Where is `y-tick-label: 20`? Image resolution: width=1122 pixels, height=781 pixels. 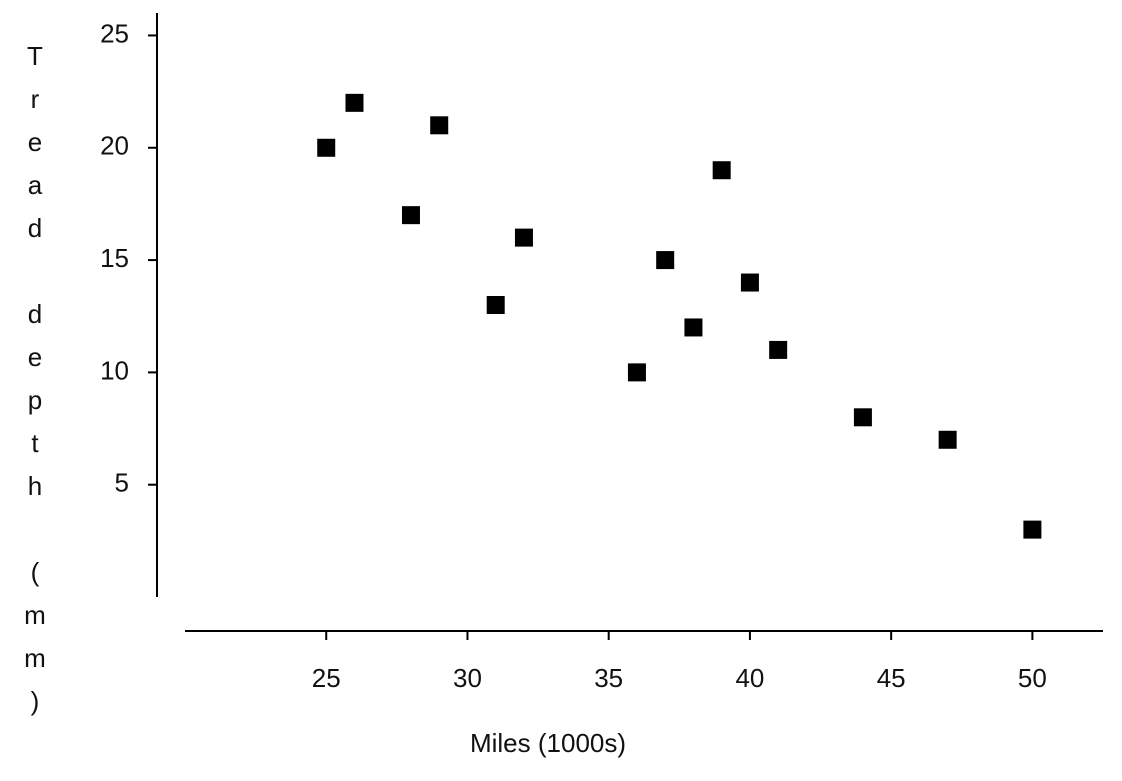
y-tick-label: 20 is located at coordinates (114, 146).